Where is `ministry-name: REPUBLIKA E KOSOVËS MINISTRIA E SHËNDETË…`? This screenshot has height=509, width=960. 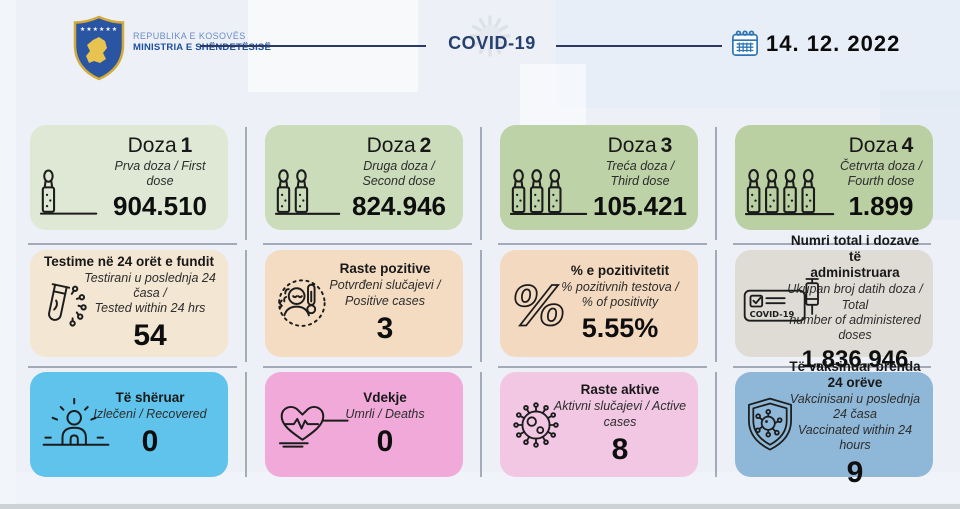
ministry-name: REPUBLIKA E KOSOVËS MINISTRIA E SHËNDETË… is located at coordinates (202, 42).